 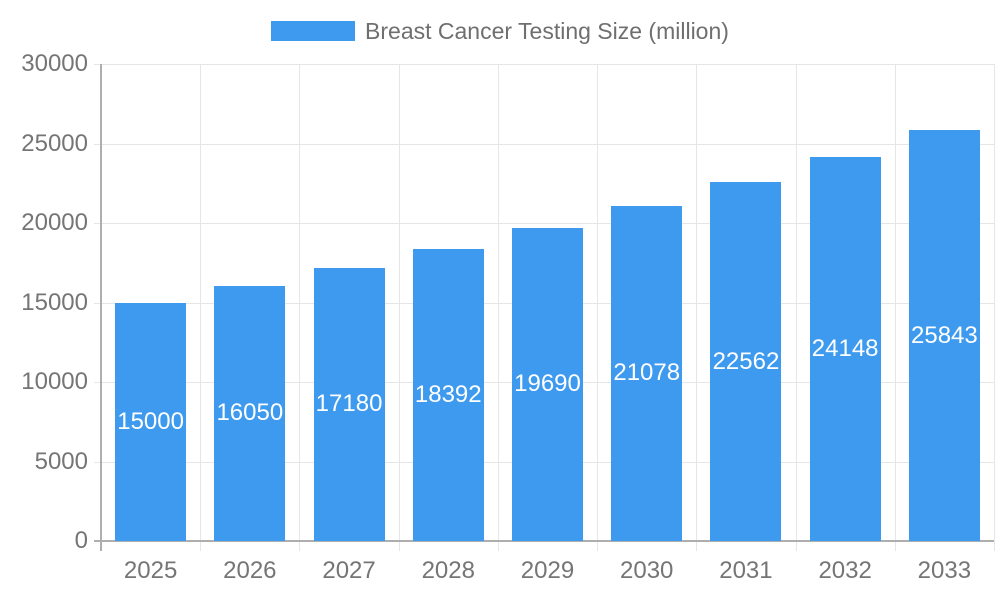 I want to click on bar: 15000, so click(x=151, y=421).